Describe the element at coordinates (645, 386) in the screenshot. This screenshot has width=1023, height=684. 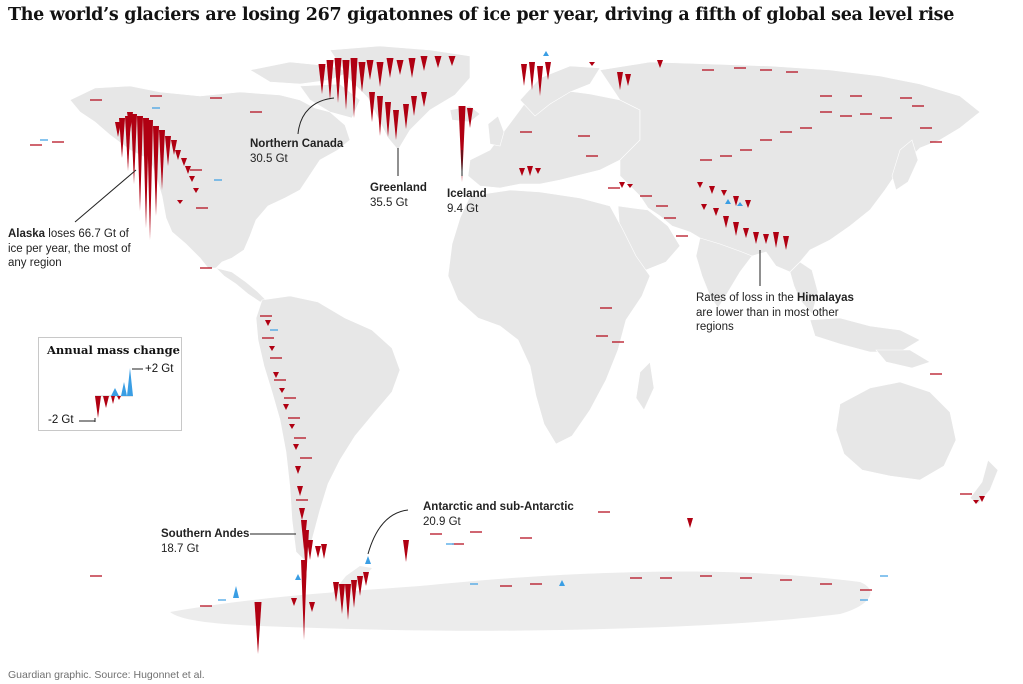
I see `madagascar` at that location.